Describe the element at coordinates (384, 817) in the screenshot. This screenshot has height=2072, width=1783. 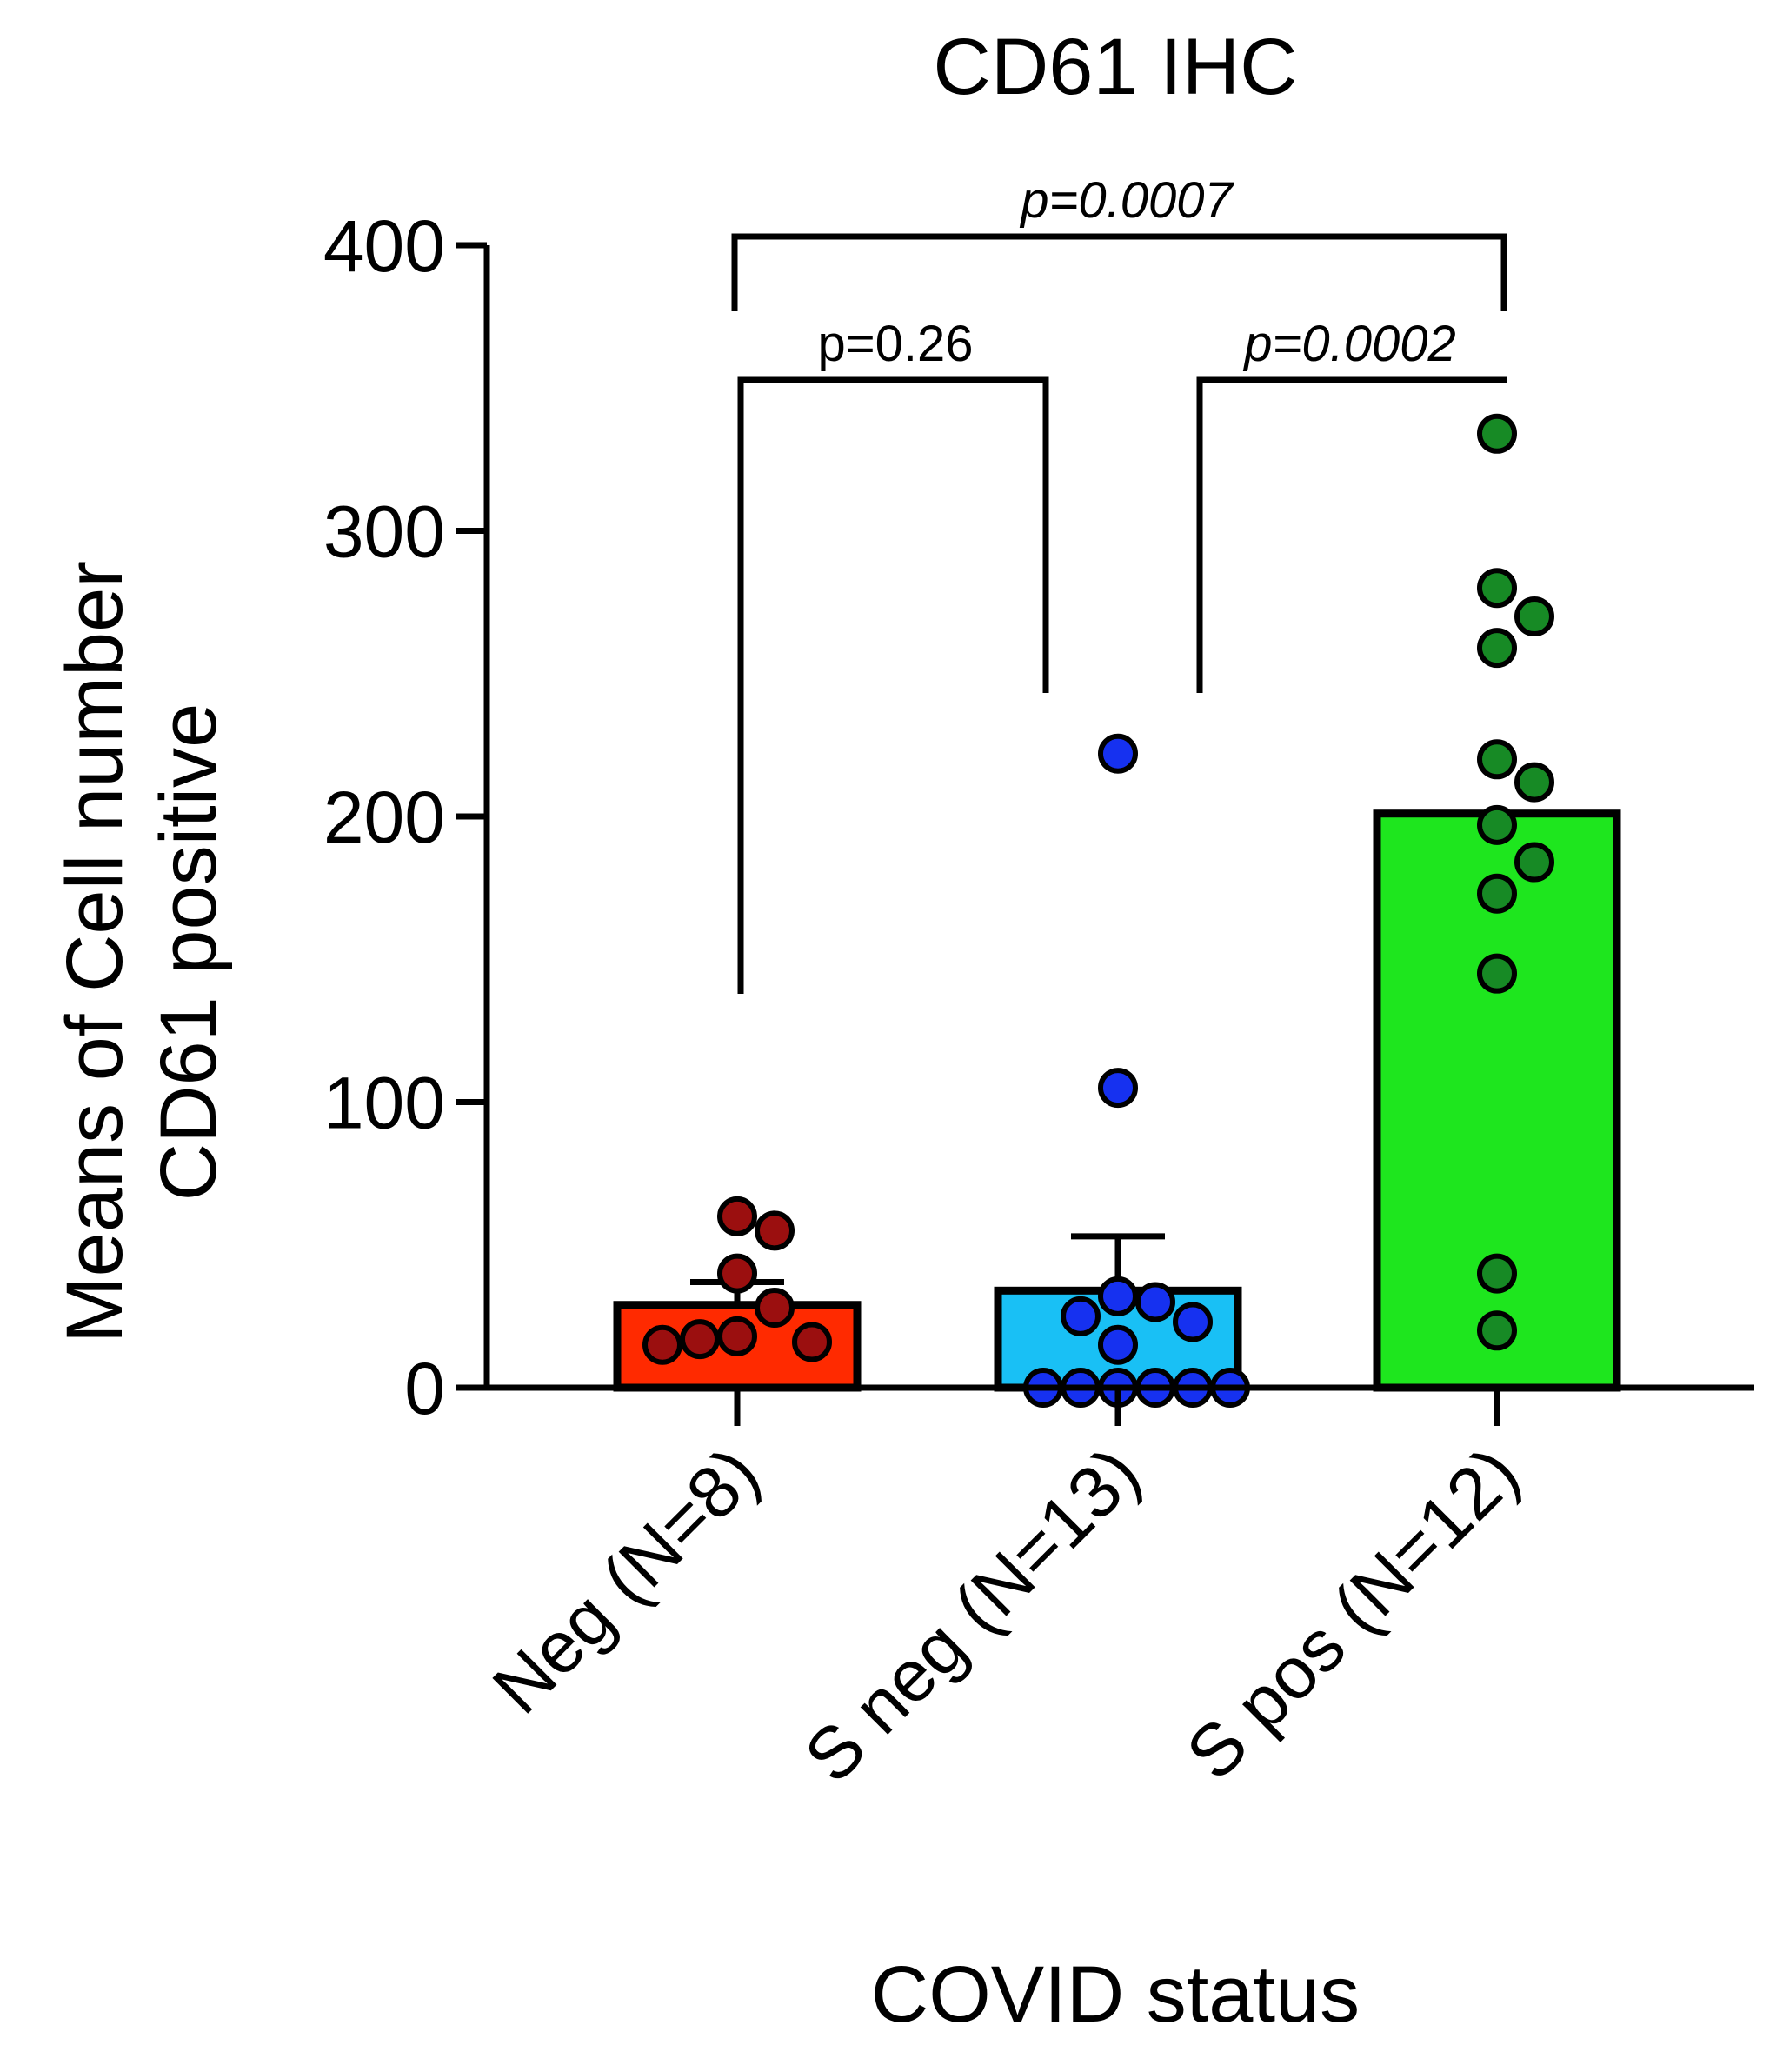
I see `y-tick-label-2: 200` at that location.